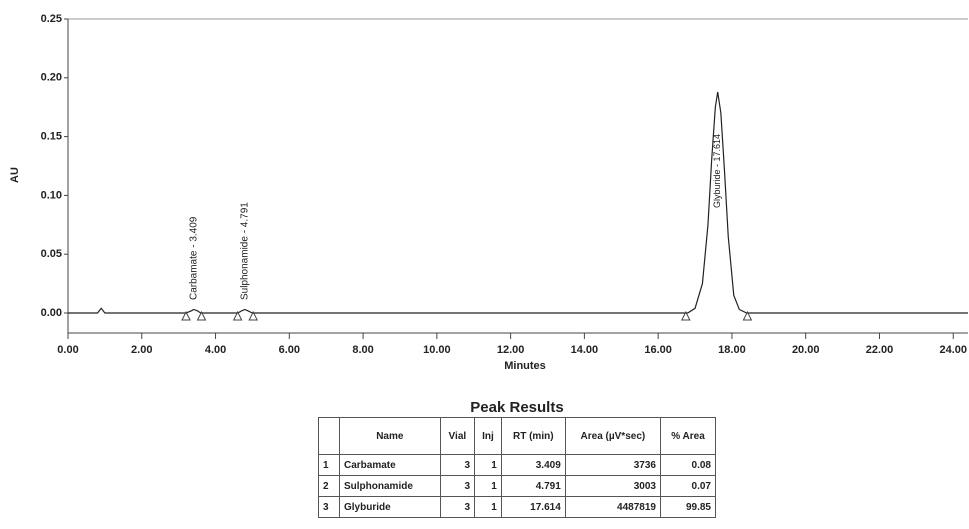 Image resolution: width=969 pixels, height=529 pixels. What do you see at coordinates (612, 465) in the screenshot?
I see `table-cell: 3736` at bounding box center [612, 465].